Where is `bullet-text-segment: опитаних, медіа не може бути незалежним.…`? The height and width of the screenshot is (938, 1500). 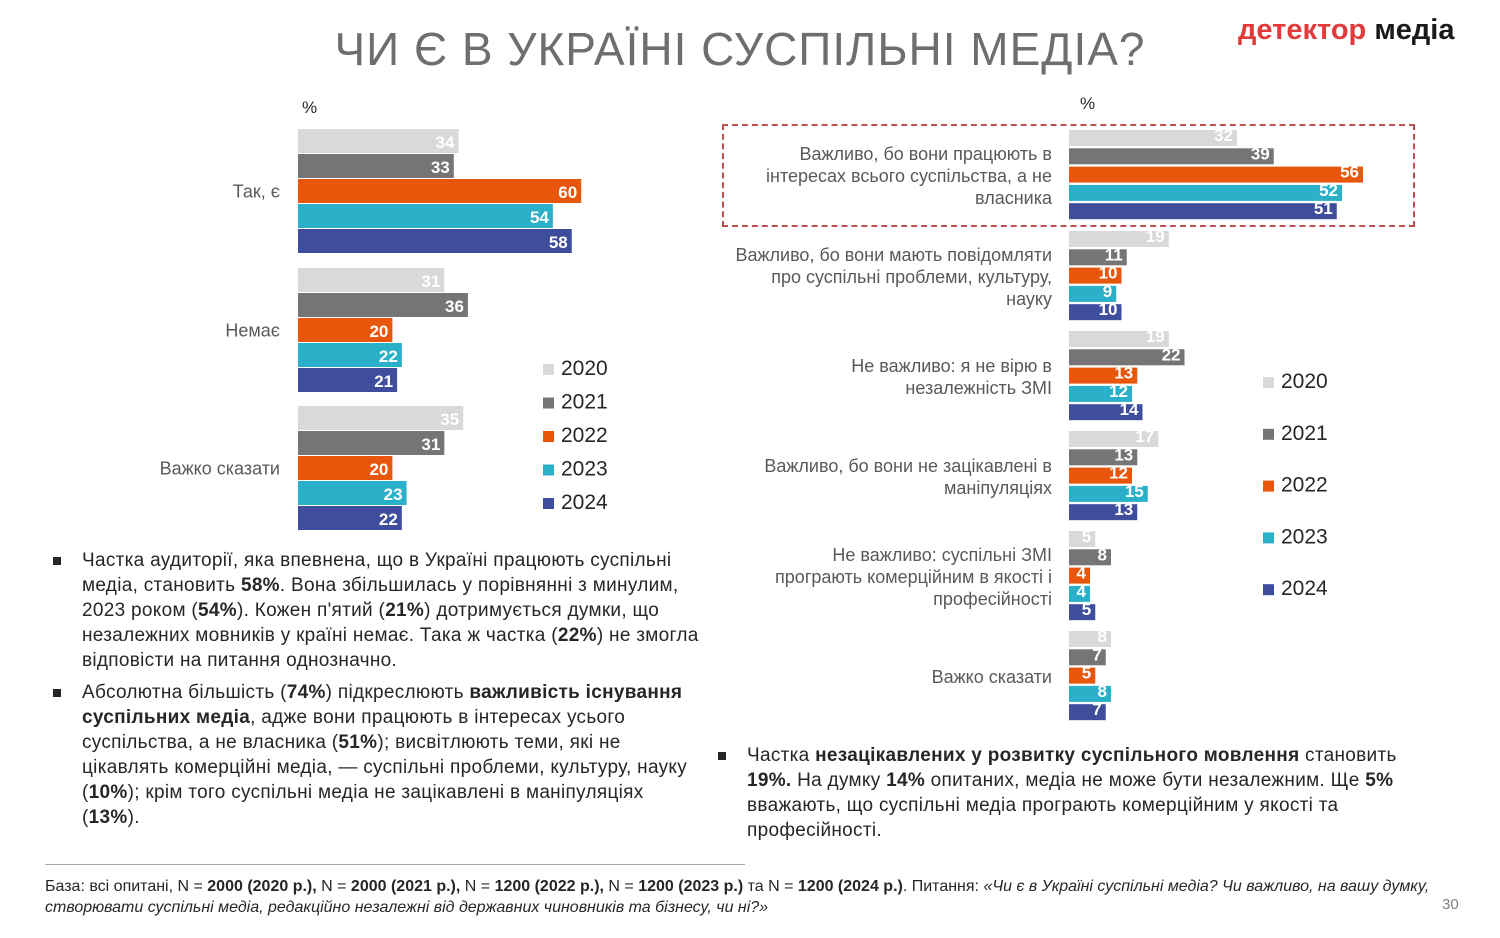 bullet-text-segment: опитаних, медіа не може бути незалежним.… is located at coordinates (1145, 780).